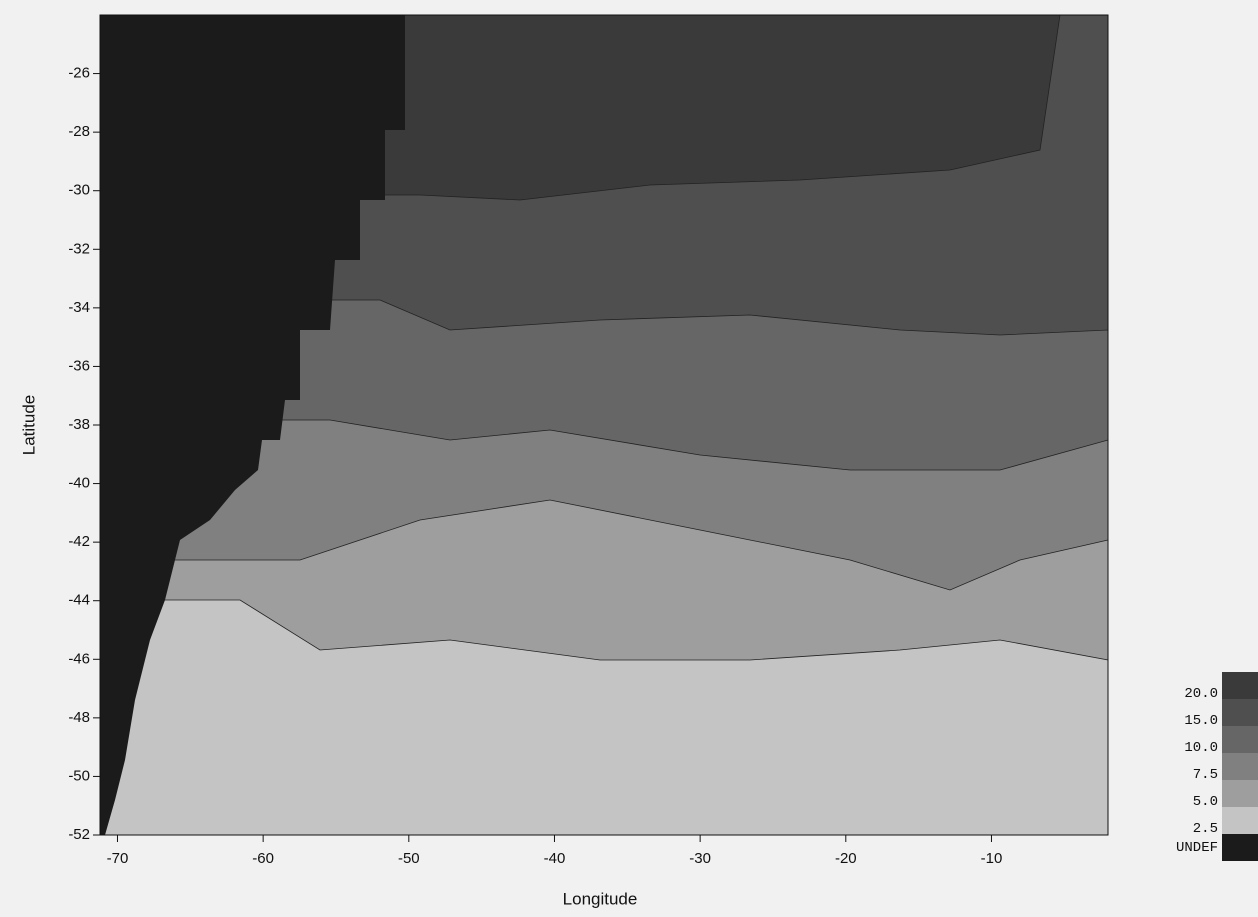 This screenshot has height=917, width=1258. What do you see at coordinates (409, 858) in the screenshot?
I see `x-tick-label: -50` at bounding box center [409, 858].